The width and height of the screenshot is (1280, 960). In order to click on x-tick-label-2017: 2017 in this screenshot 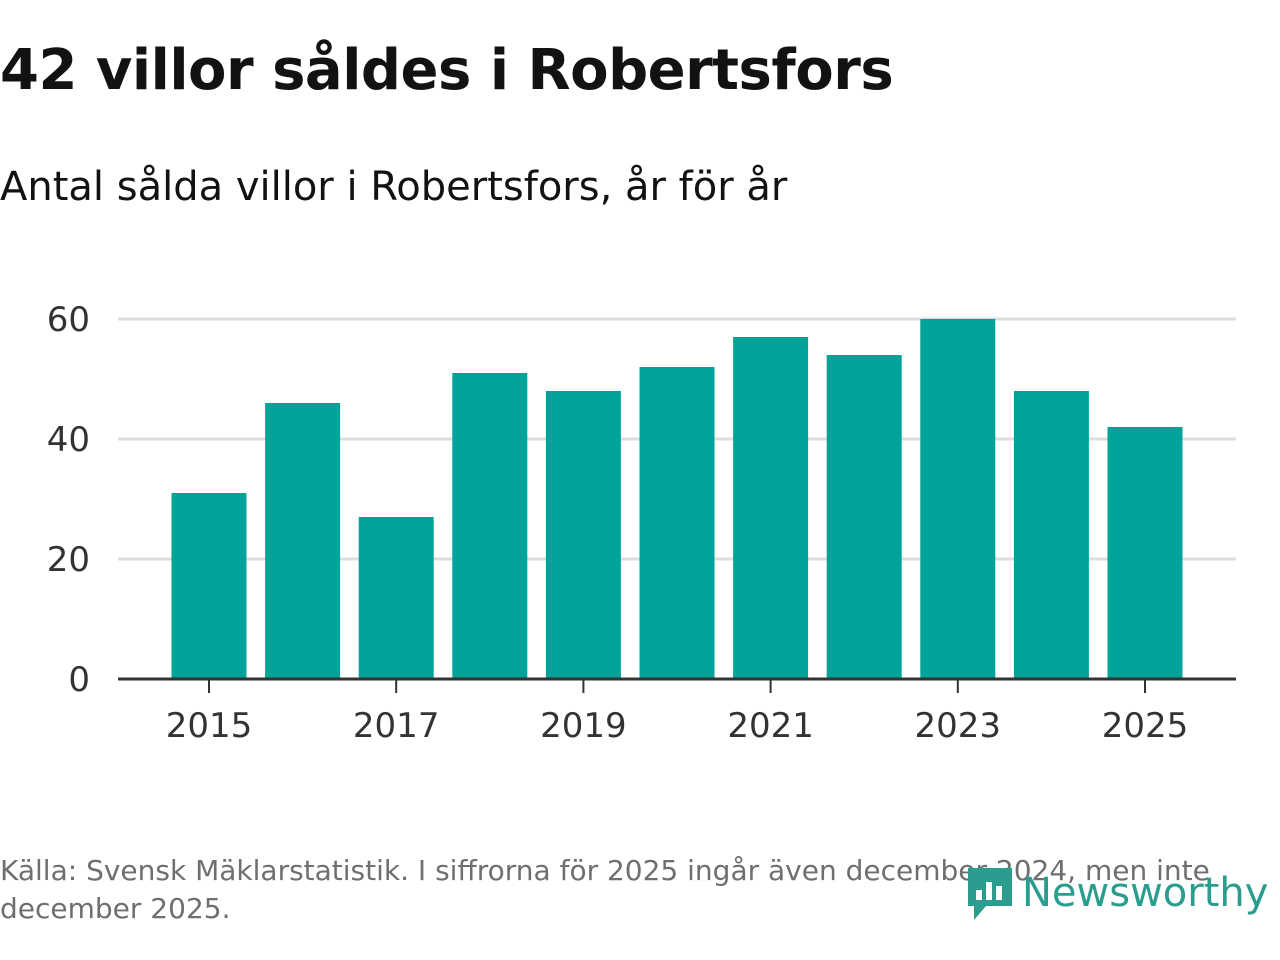, I will do `click(396, 726)`.